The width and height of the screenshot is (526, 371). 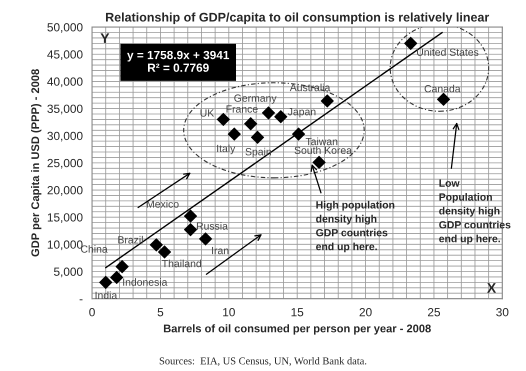 What do you see at coordinates (92, 312) in the screenshot?
I see `x-tick-label: 0` at bounding box center [92, 312].